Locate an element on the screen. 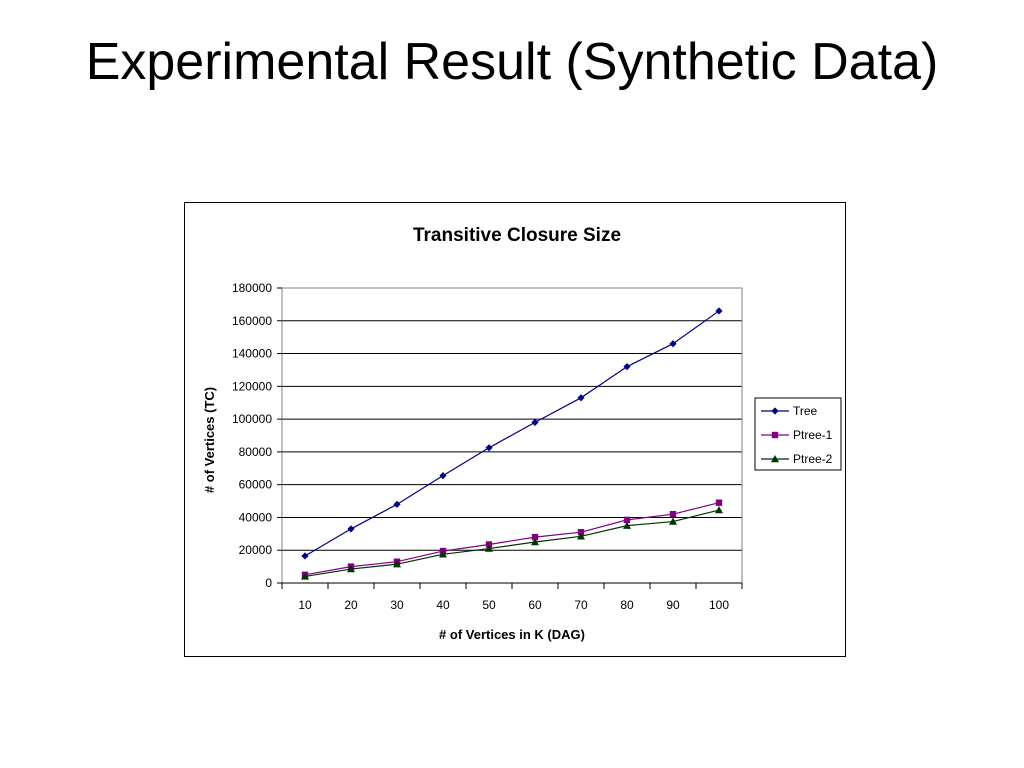  x-axis: 10 20 30 40 50 60 70 80 90 100 is located at coordinates (512, 597).